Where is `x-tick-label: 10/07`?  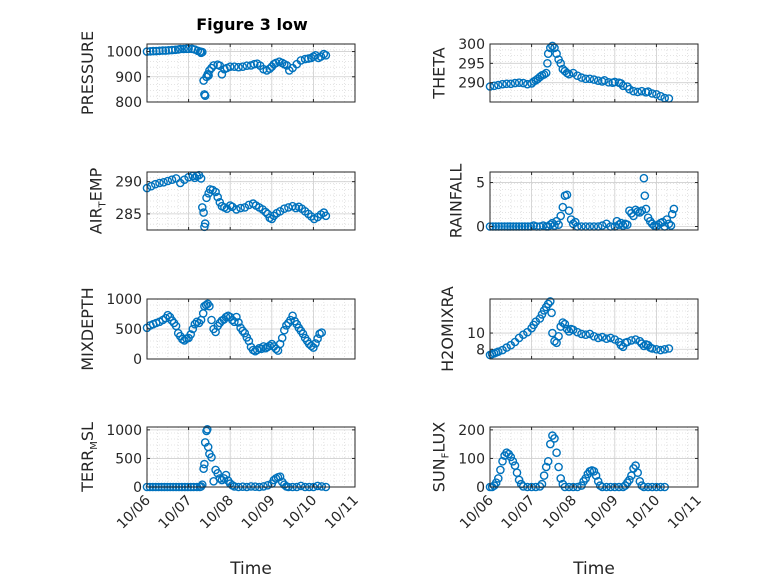
x-tick-label: 10/07 is located at coordinates (519, 513).